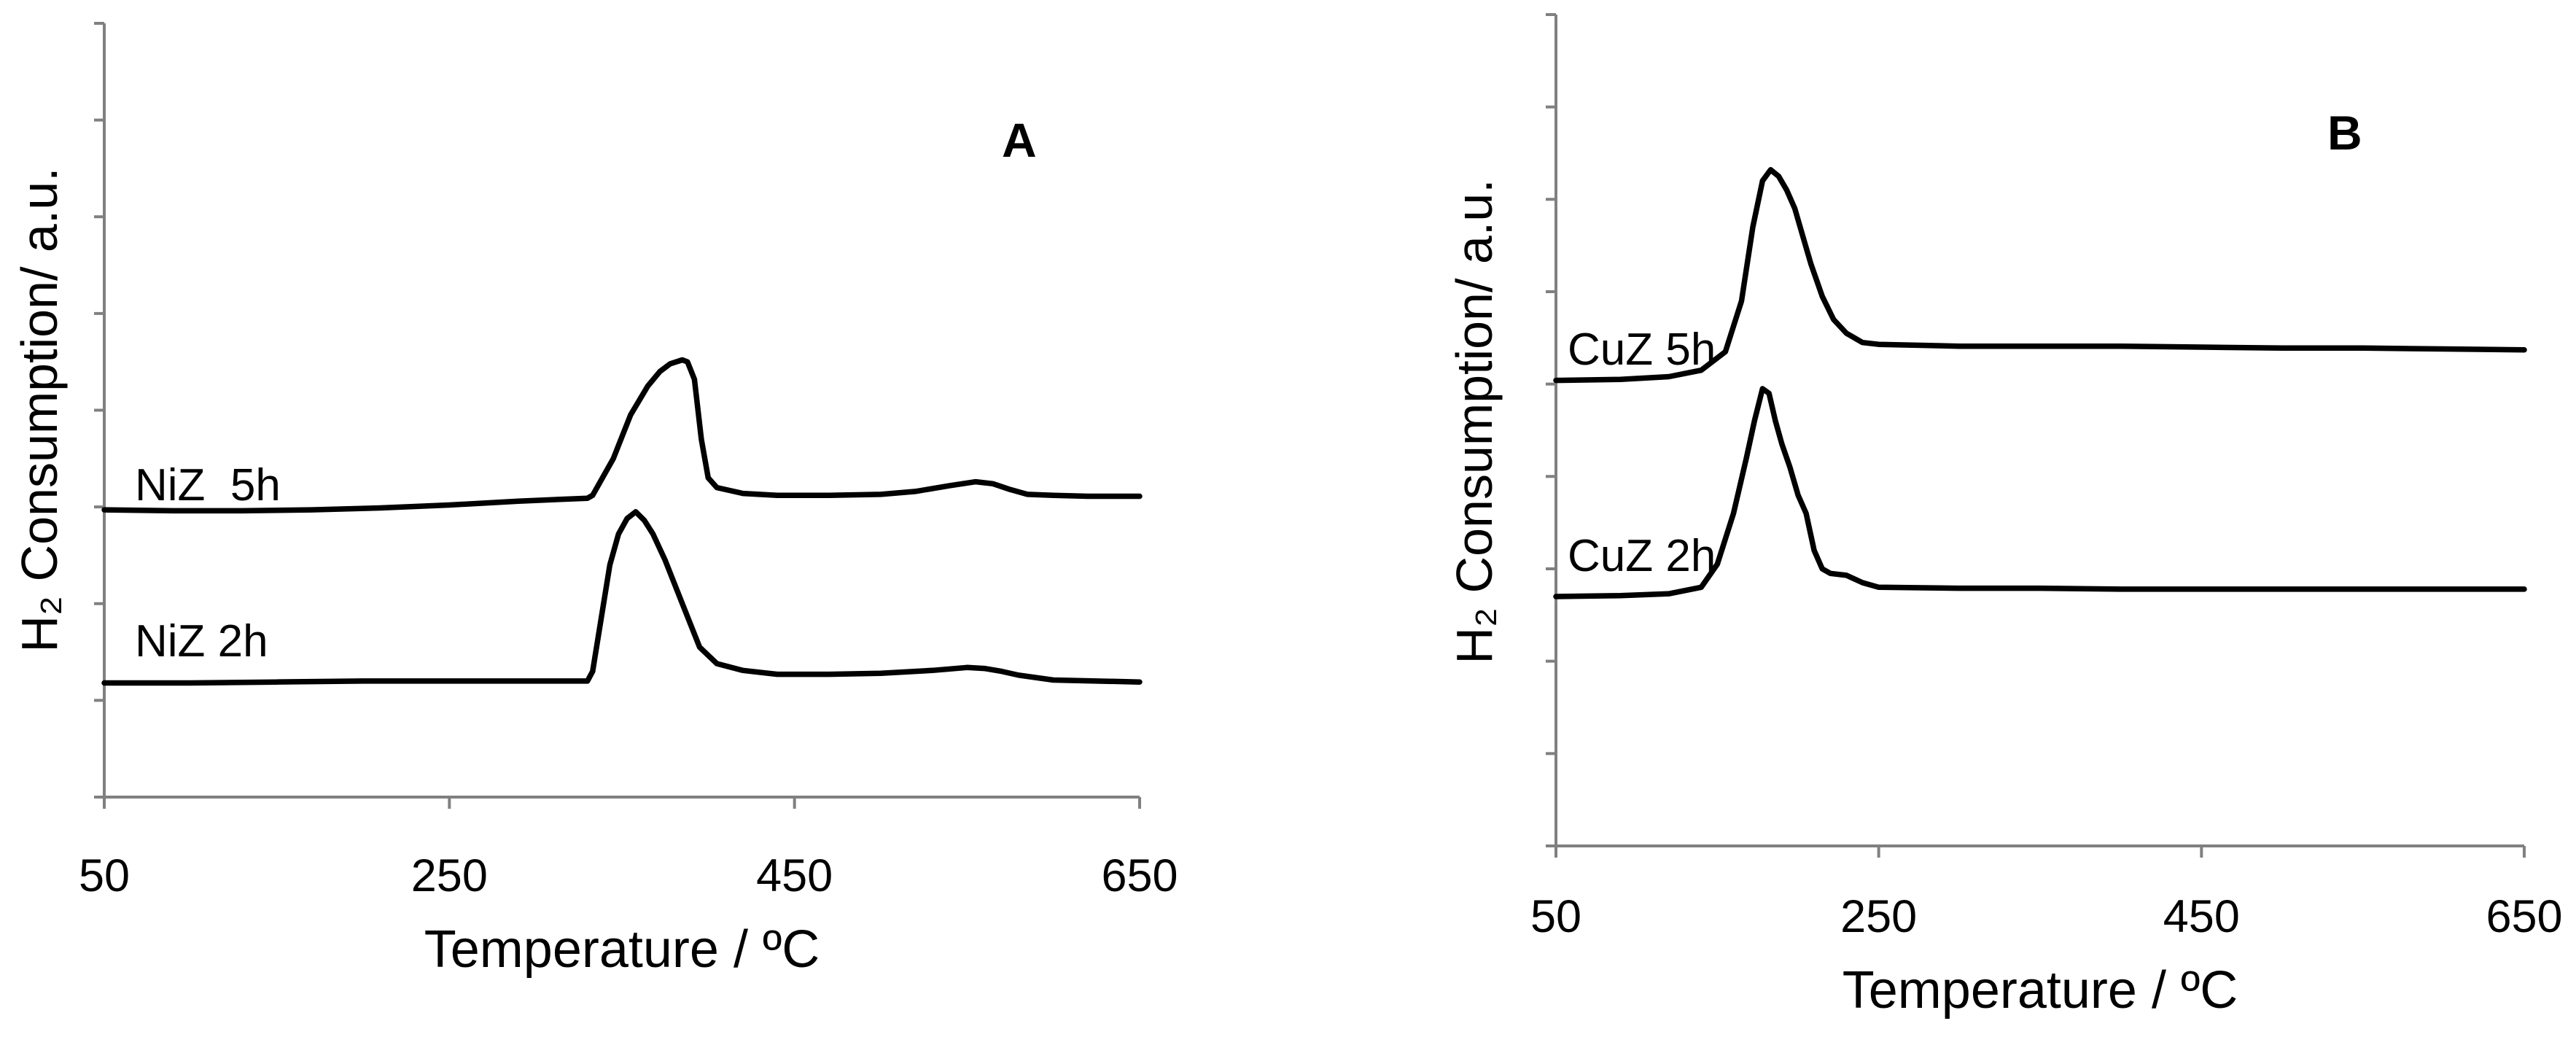  I want to click on series-line-cuz-2h, so click(2040, 493).